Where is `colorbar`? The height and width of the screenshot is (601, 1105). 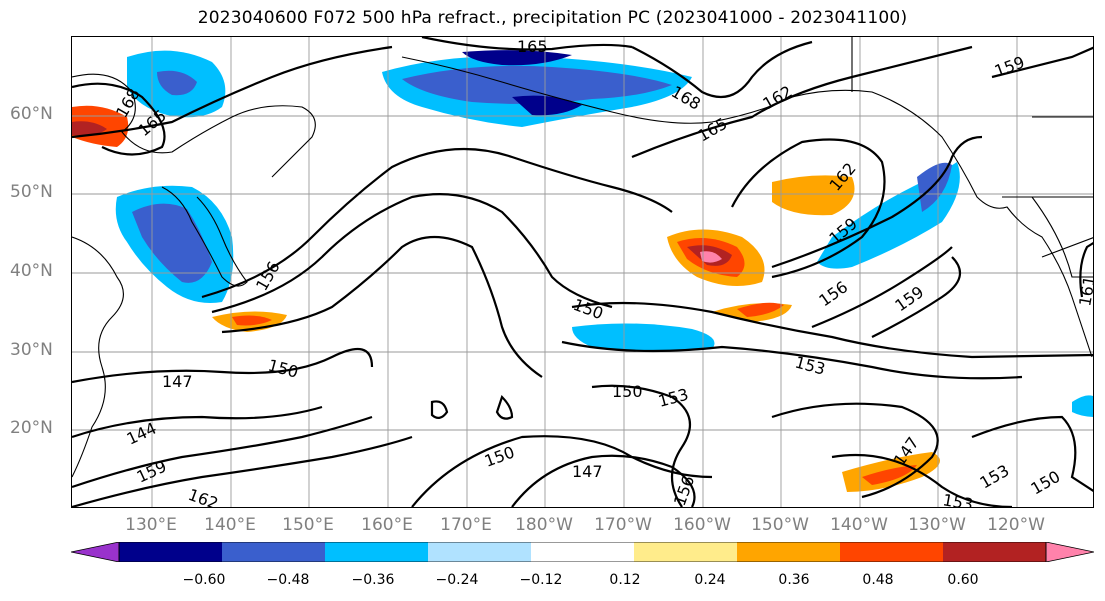
colorbar is located at coordinates (582, 552).